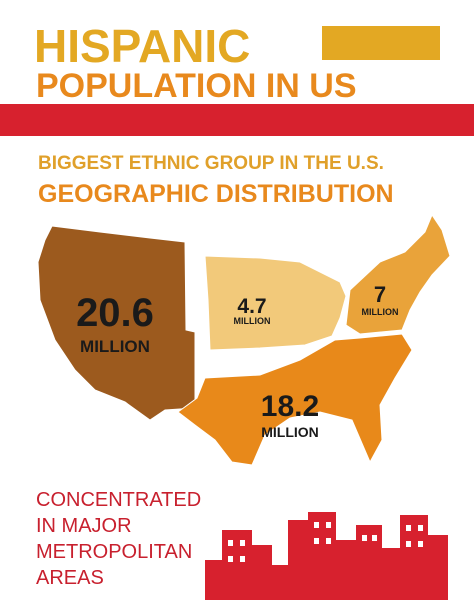  Describe the element at coordinates (290, 406) in the screenshot. I see `region-value: 18.2` at that location.